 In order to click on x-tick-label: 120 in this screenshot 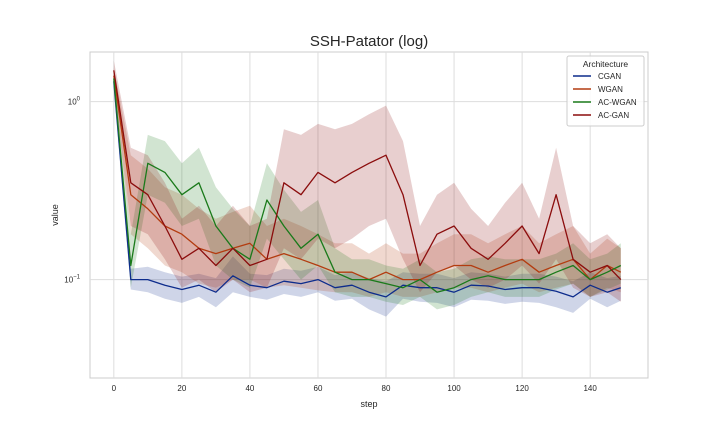, I will do `click(522, 388)`.